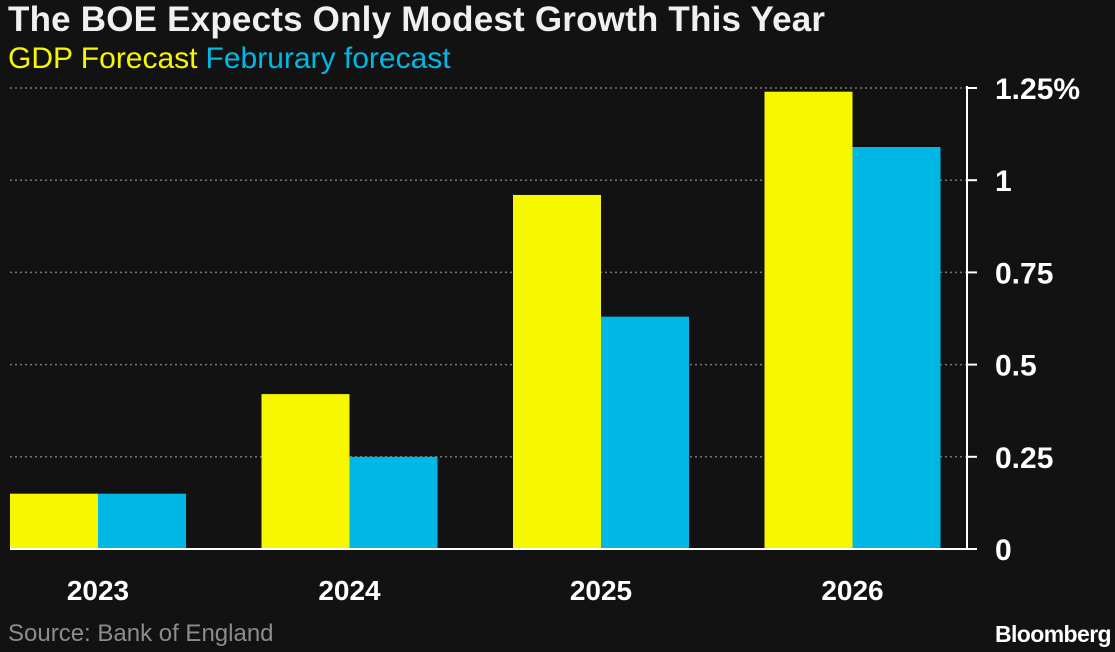 Image resolution: width=1115 pixels, height=652 pixels. What do you see at coordinates (305, 471) in the screenshot?
I see `bar-gdp-forecast-2024` at bounding box center [305, 471].